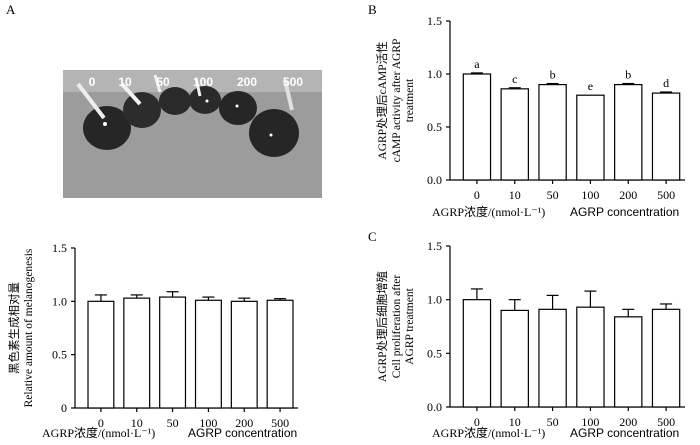 The image size is (700, 445). I want to click on y-axis-label-en-line2: treatment, so click(410, 100).